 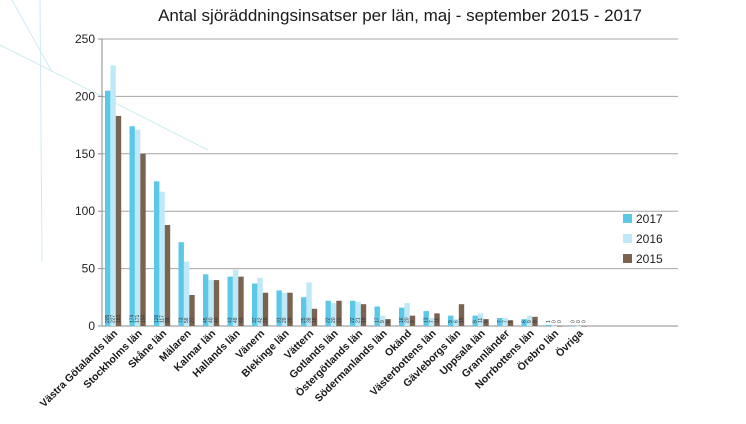 I want to click on bar-value-label: 40, so click(x=212, y=320).